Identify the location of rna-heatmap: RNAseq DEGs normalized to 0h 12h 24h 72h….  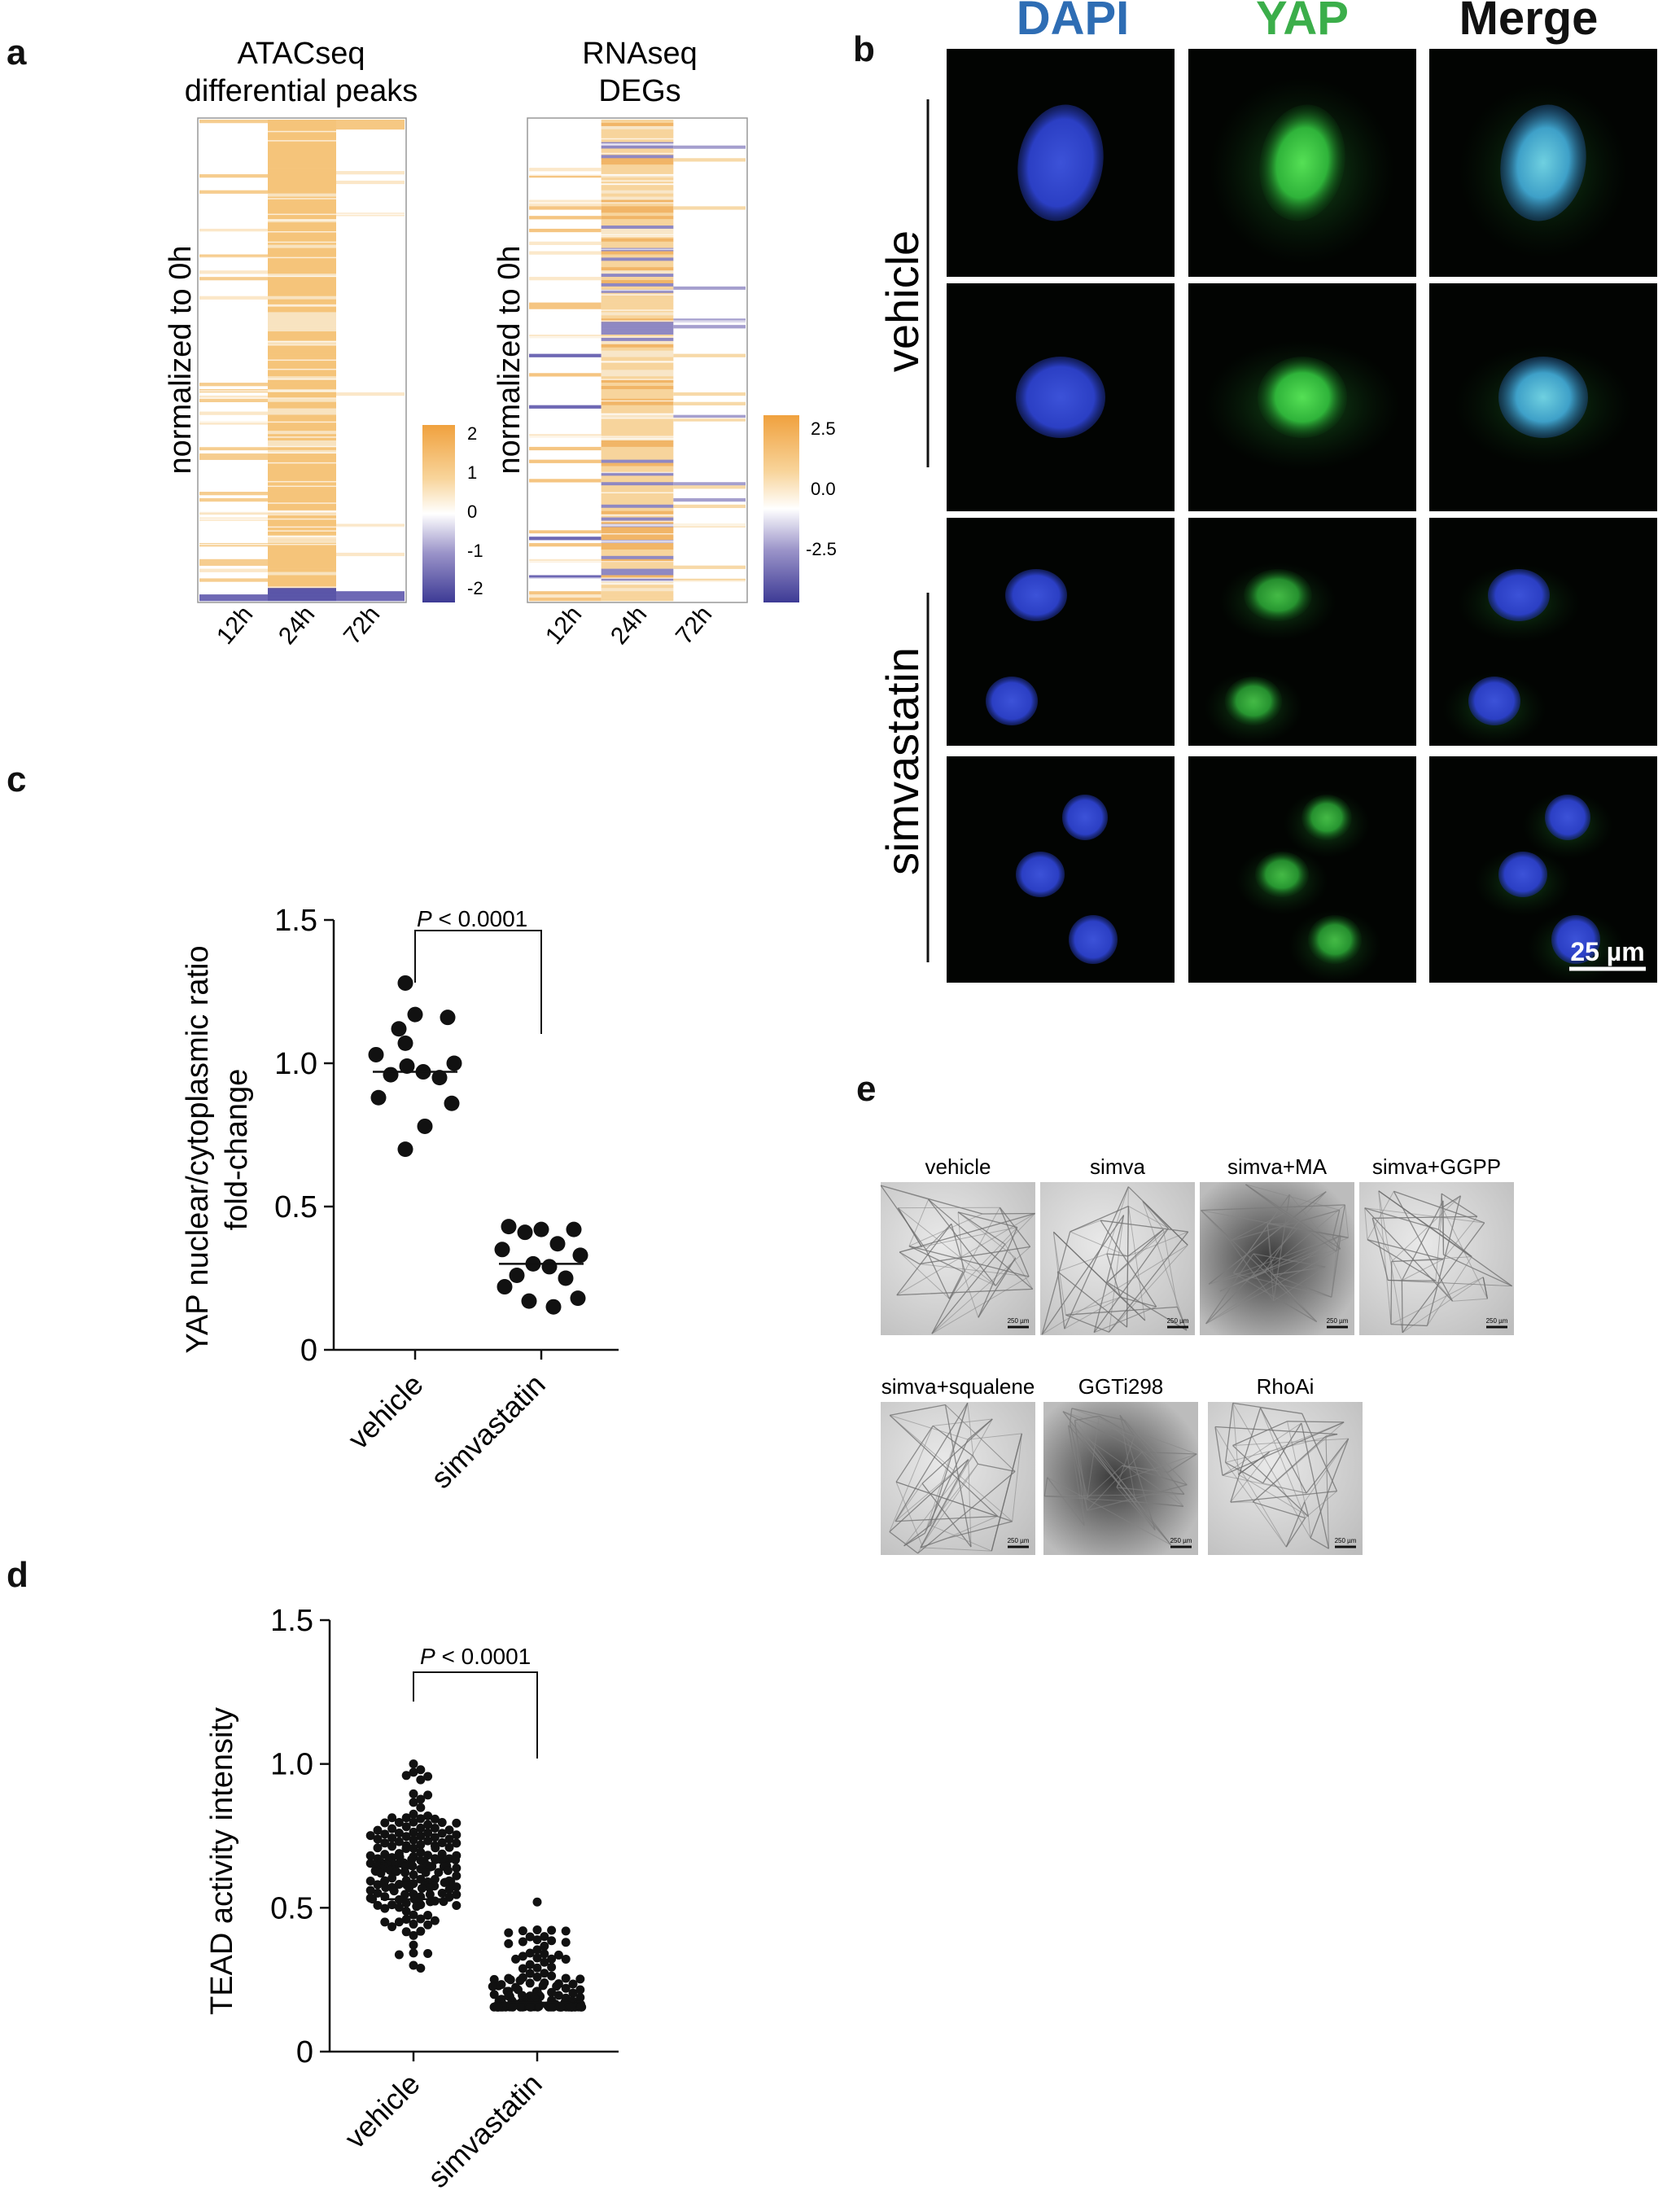
(664, 343).